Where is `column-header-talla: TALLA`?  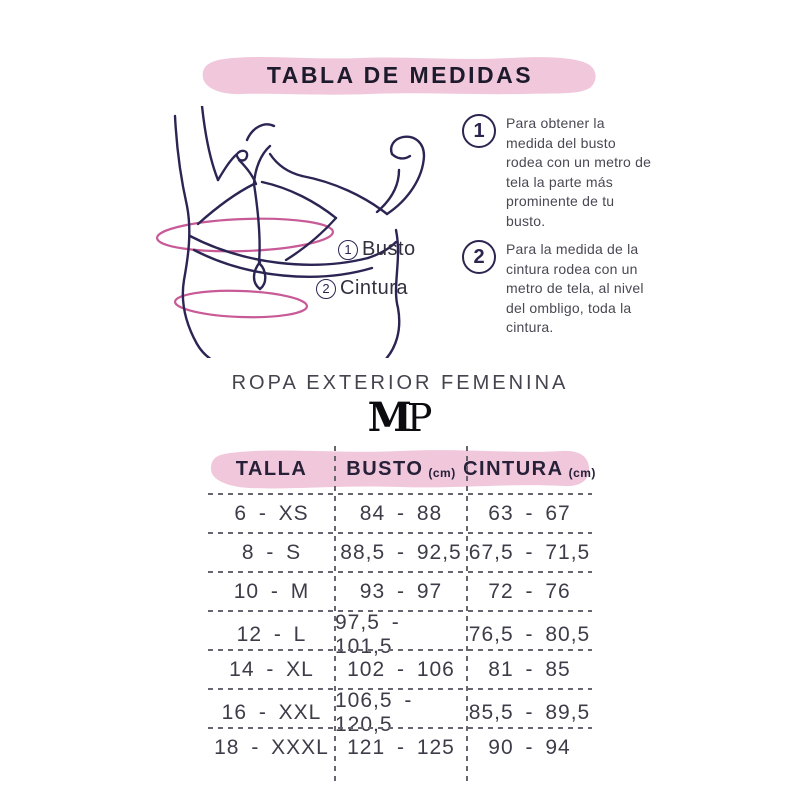 column-header-talla: TALLA is located at coordinates (271, 469).